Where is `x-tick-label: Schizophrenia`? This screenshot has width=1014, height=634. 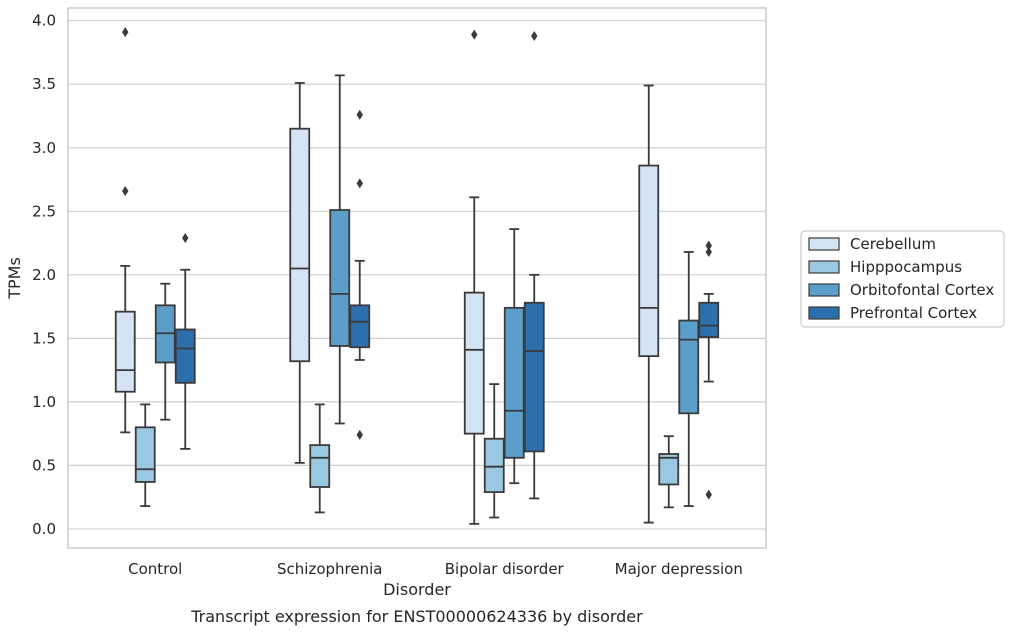
x-tick-label: Schizophrenia is located at coordinates (329, 569).